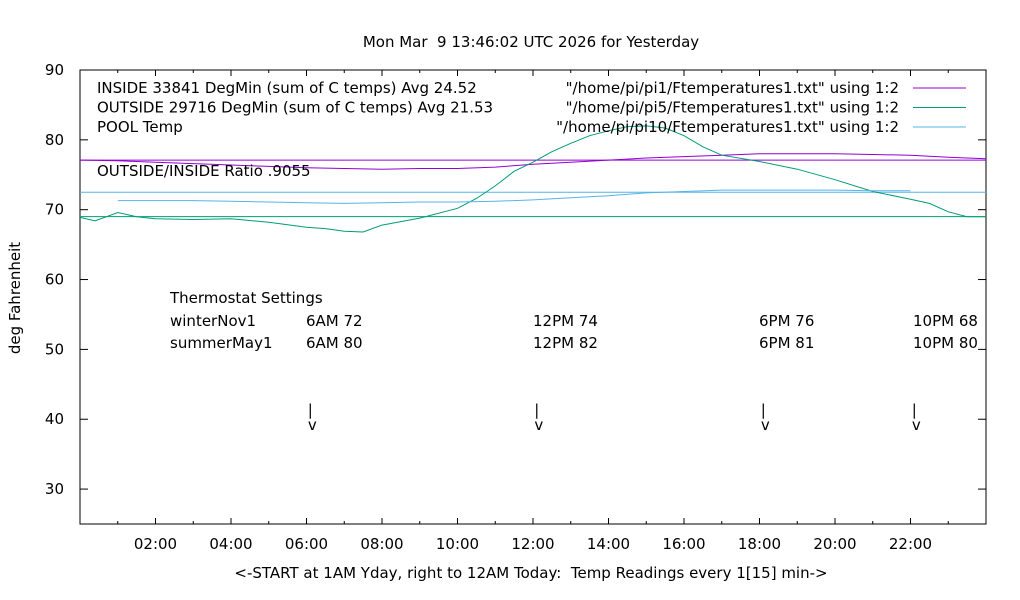 The width and height of the screenshot is (1020, 600). What do you see at coordinates (15, 298) in the screenshot?
I see `y-axis-label: deg Fahrenheit` at bounding box center [15, 298].